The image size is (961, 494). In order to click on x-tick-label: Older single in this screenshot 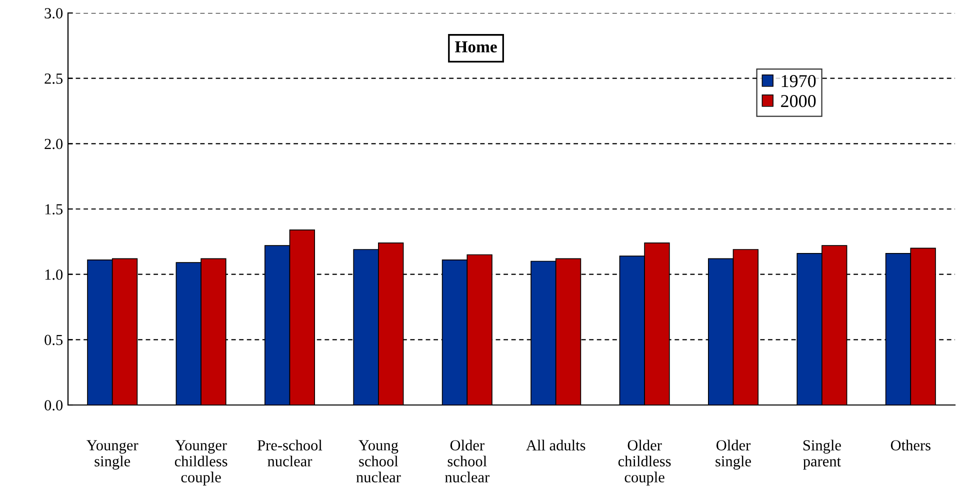, I will do `click(733, 455)`.